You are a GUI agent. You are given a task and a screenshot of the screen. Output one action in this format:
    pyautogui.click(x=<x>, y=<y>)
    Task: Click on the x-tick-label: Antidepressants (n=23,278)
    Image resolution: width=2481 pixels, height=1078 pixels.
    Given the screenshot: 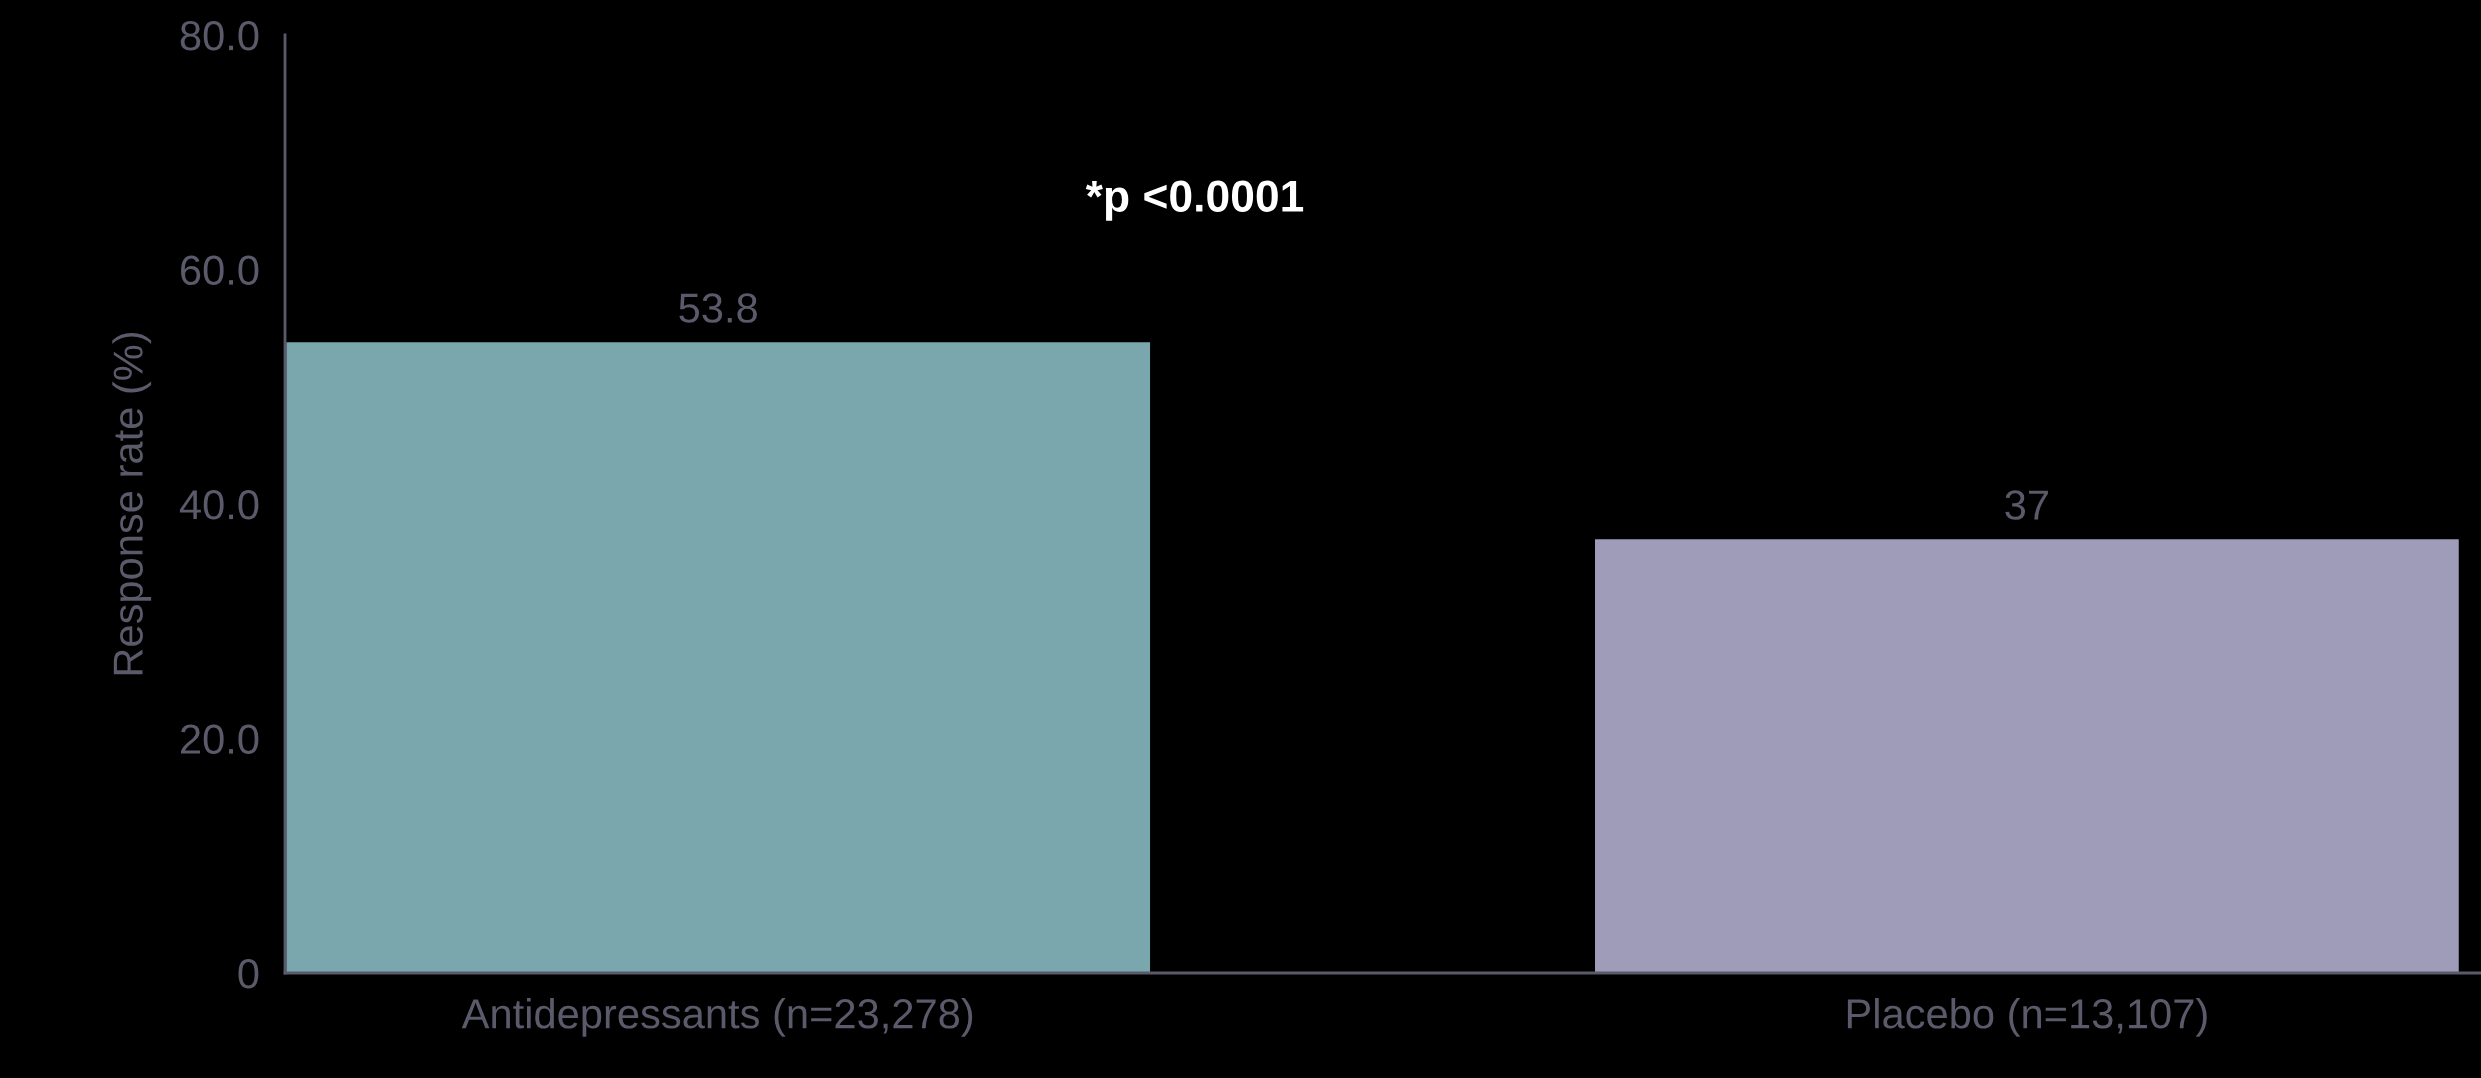 What is the action you would take?
    pyautogui.click(x=717, y=1017)
    